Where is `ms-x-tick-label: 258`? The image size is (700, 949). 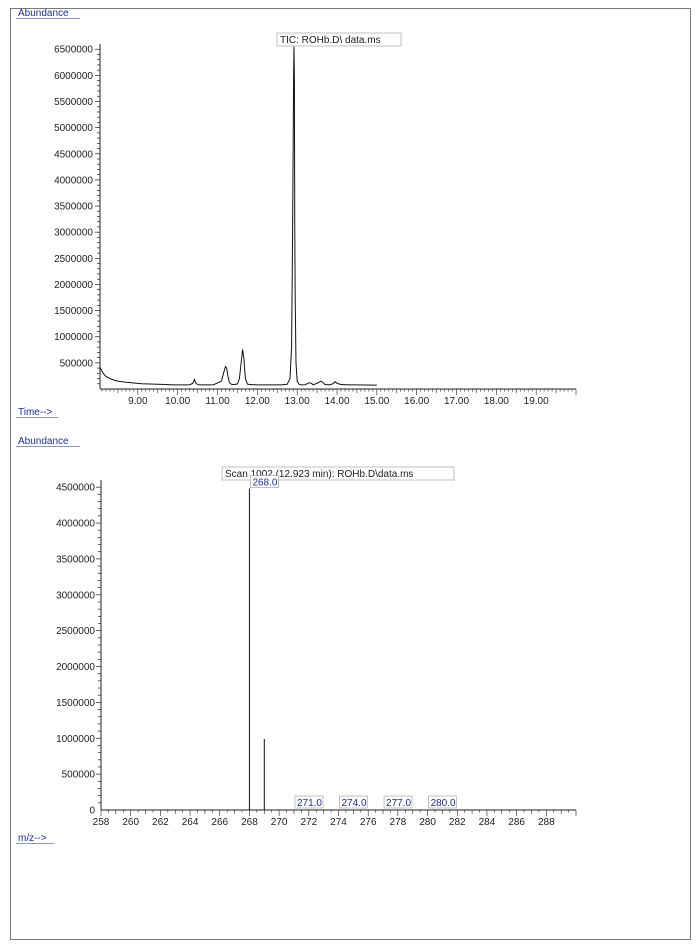 ms-x-tick-label: 258 is located at coordinates (101, 822).